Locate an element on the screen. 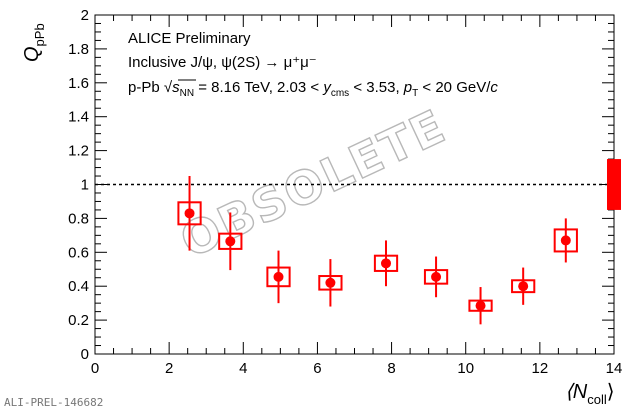  y-axis-label-main: Q is located at coordinates (32, 54).